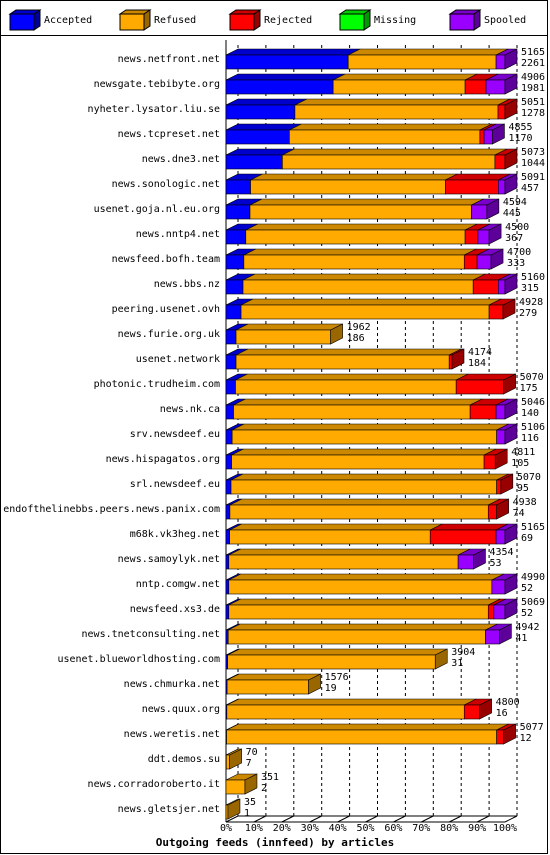 The width and height of the screenshot is (550, 855). What do you see at coordinates (533, 527) in the screenshot?
I see `offered-label: 5165` at bounding box center [533, 527].